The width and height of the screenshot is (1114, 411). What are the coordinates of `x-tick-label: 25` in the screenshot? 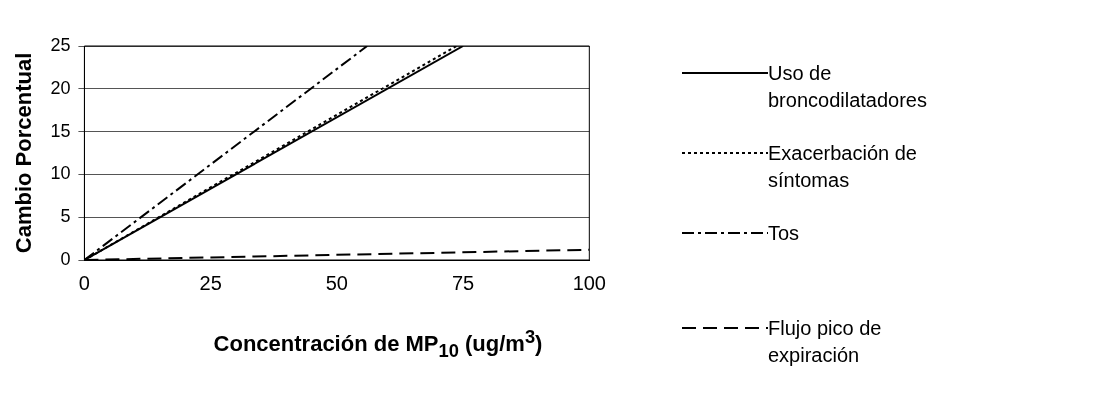 It's located at (210, 282).